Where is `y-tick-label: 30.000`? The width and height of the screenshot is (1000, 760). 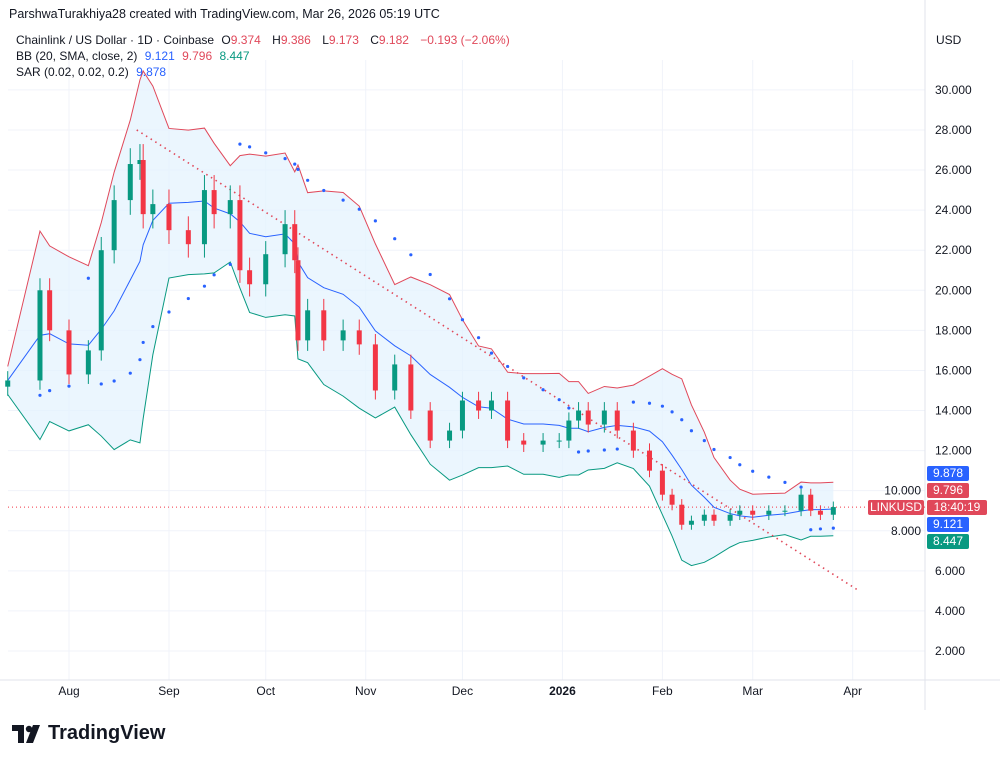 y-tick-label: 30.000 is located at coordinates (953, 90).